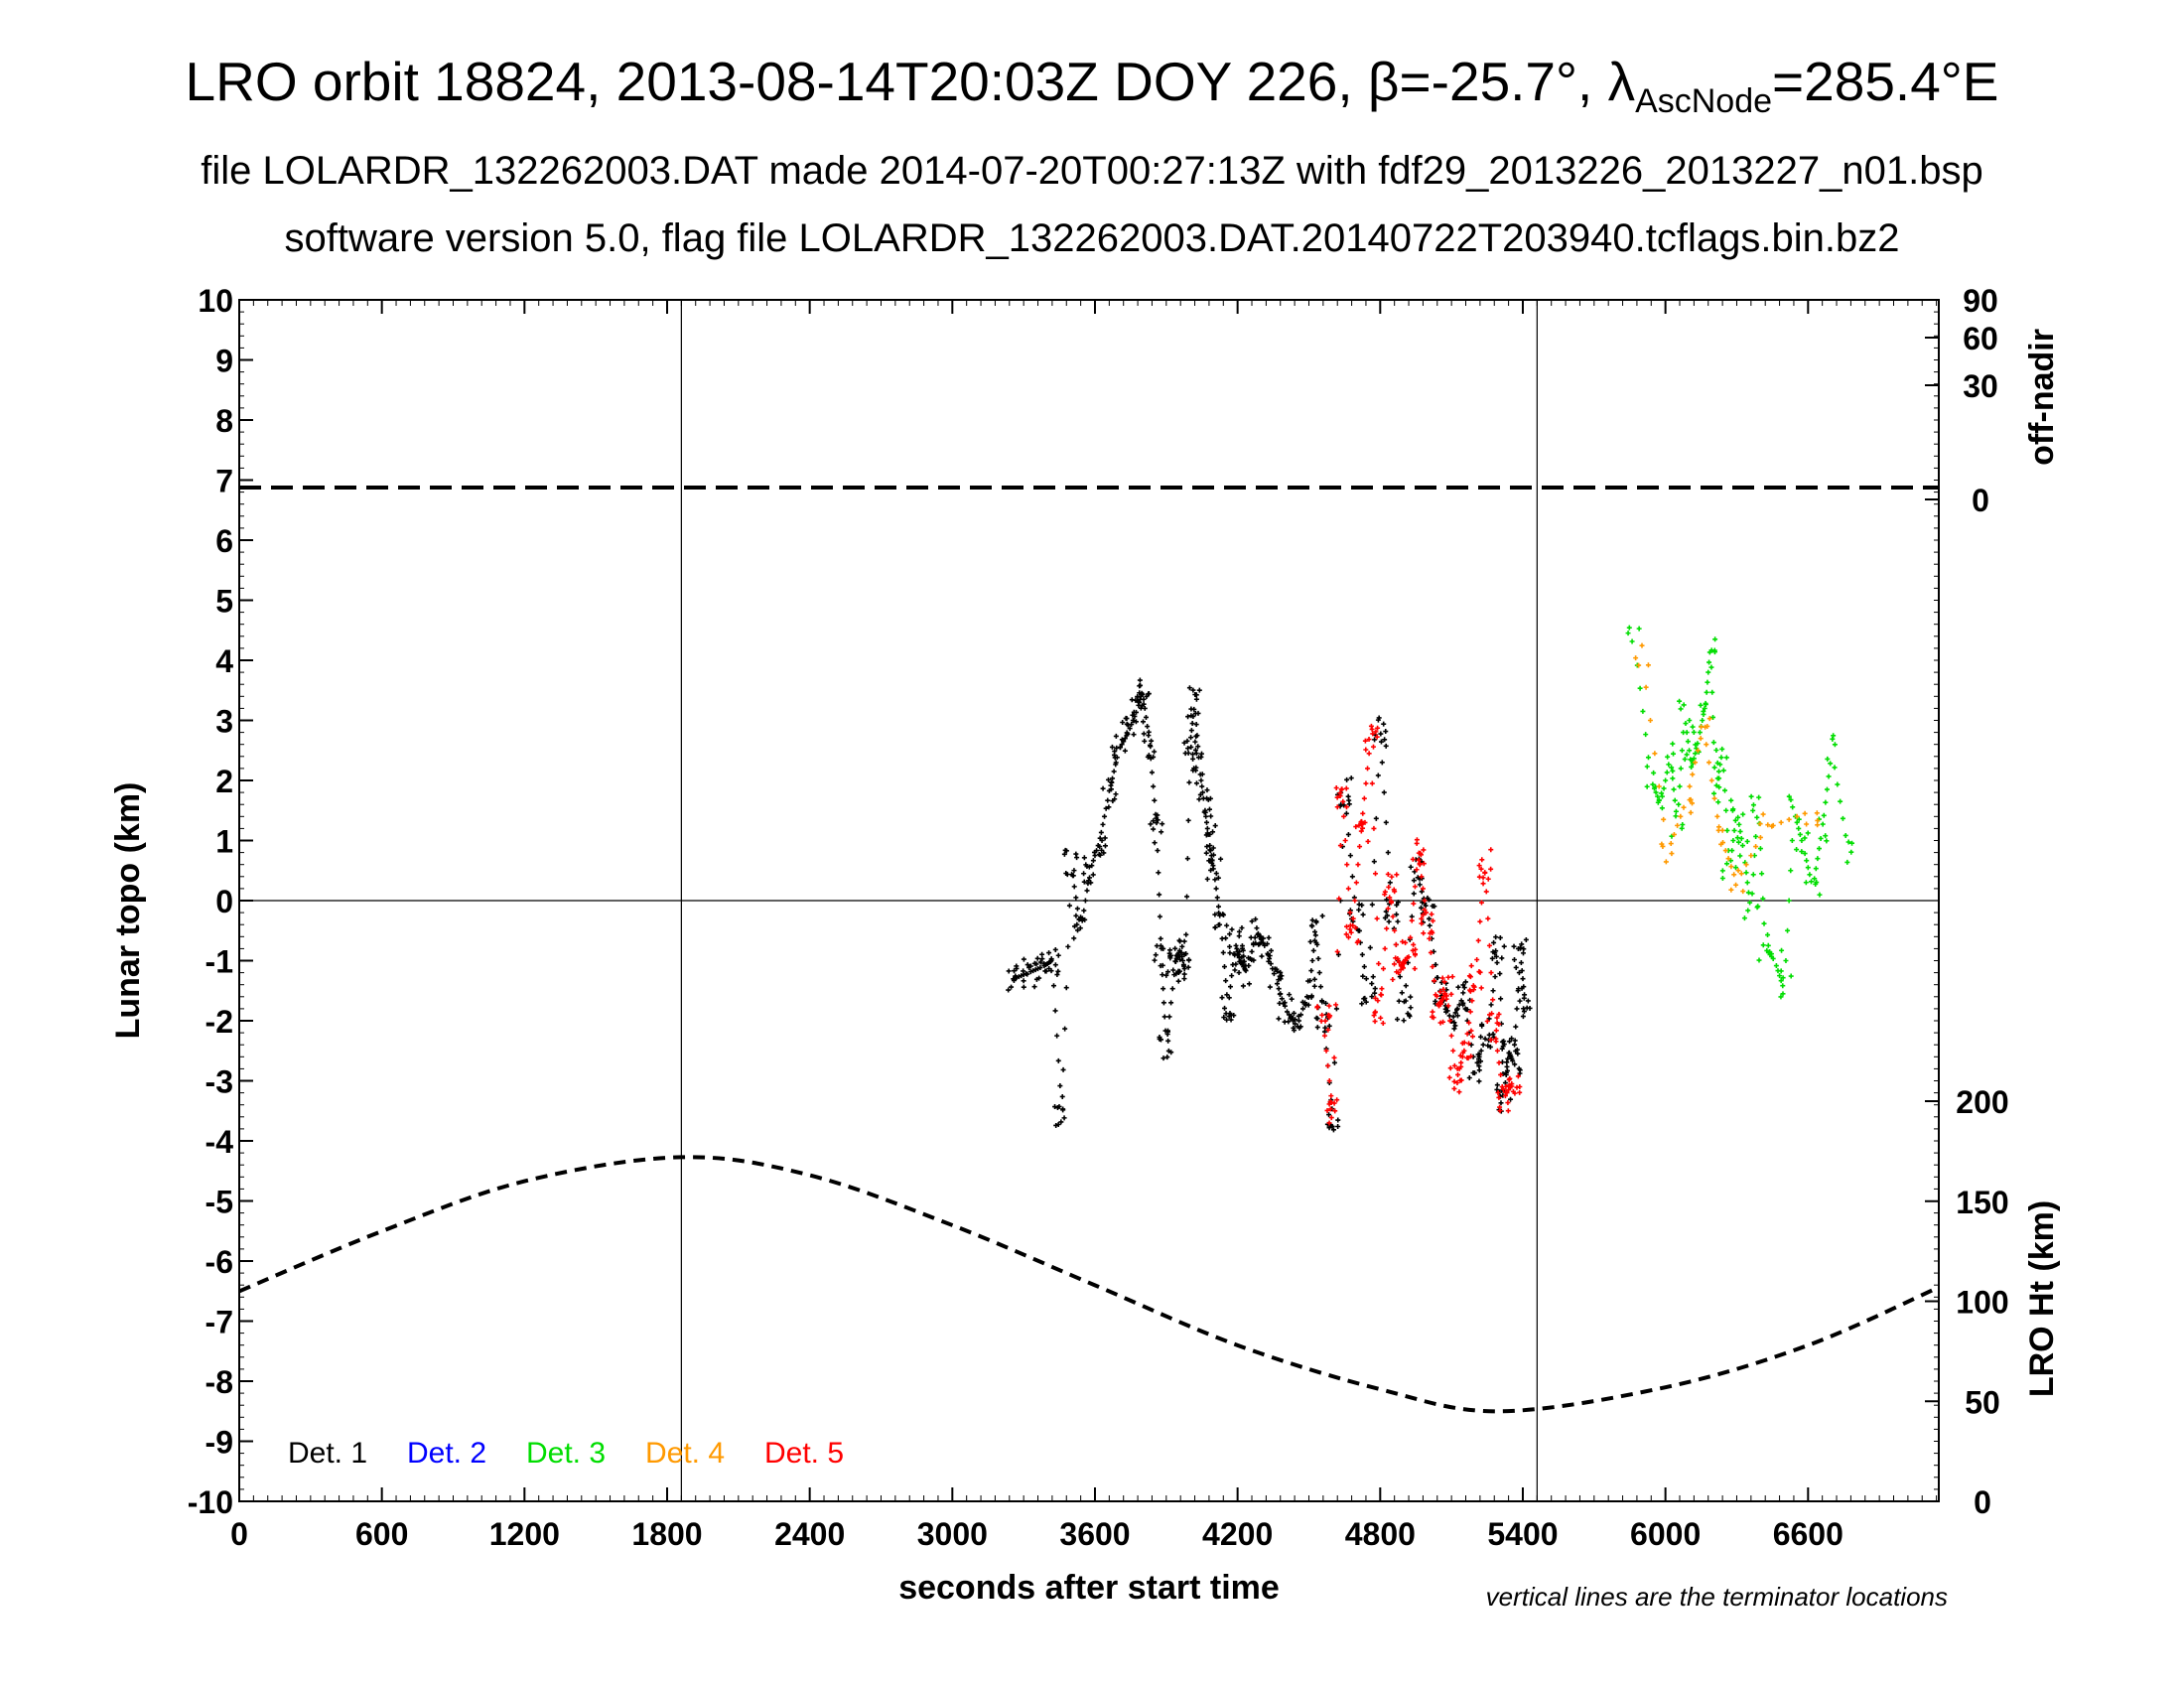 This screenshot has width=2184, height=1688. I want to click on x-tick-label: 3600, so click(1094, 1534).